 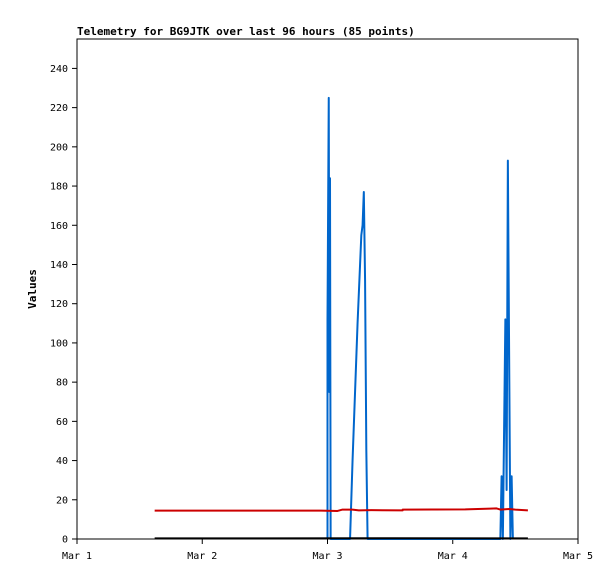 What do you see at coordinates (453, 556) in the screenshot?
I see `x-tick-label: Mar 4` at bounding box center [453, 556].